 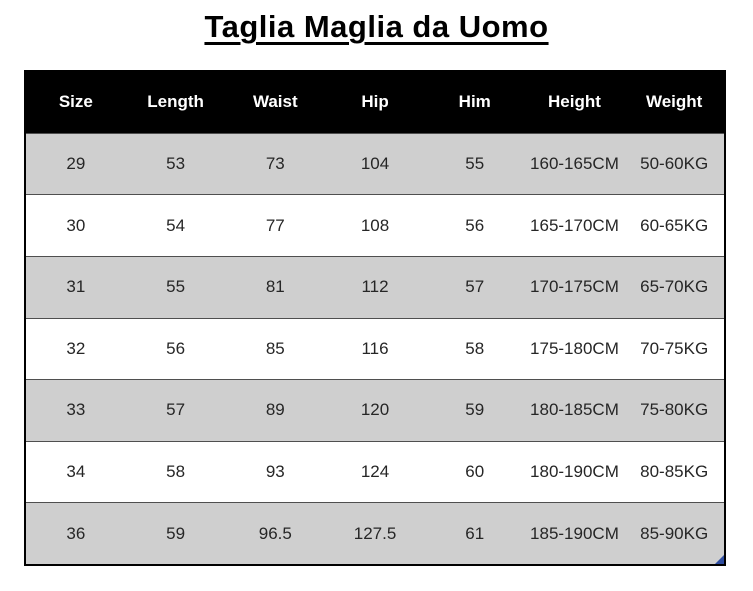 I want to click on table-cell: 127.5, so click(x=375, y=533).